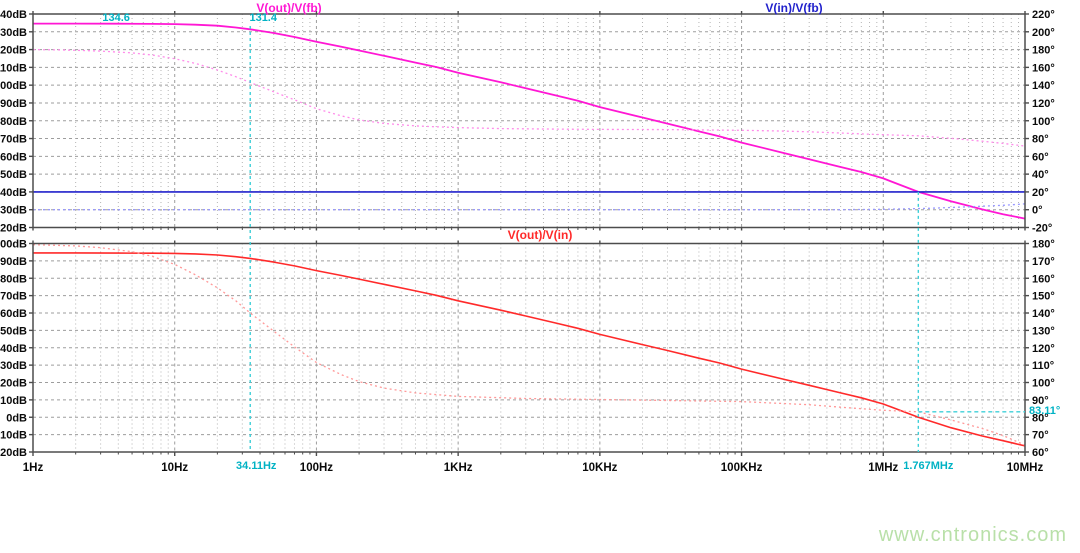 This screenshot has width=1080, height=553. Describe the element at coordinates (1043, 33) in the screenshot. I see `y-axis-label-right: 200°` at that location.